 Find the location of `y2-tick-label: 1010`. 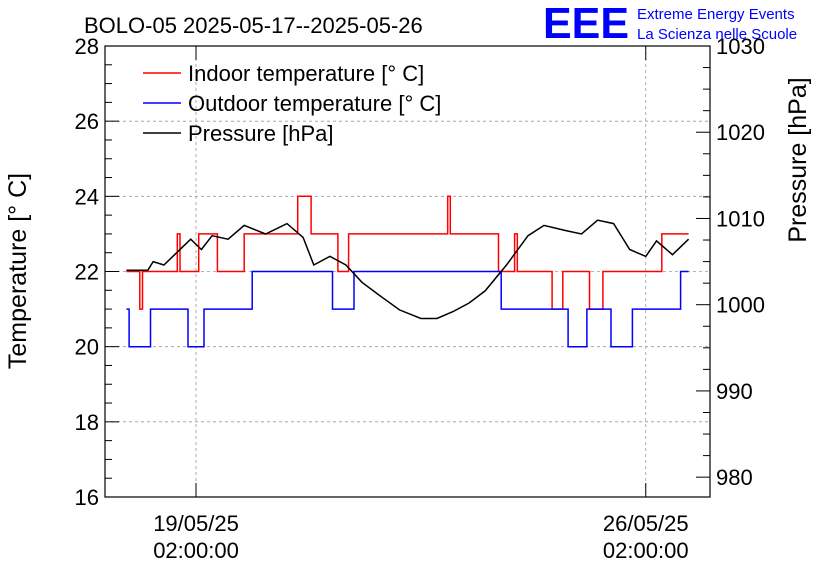

y2-tick-label: 1010 is located at coordinates (740, 218).